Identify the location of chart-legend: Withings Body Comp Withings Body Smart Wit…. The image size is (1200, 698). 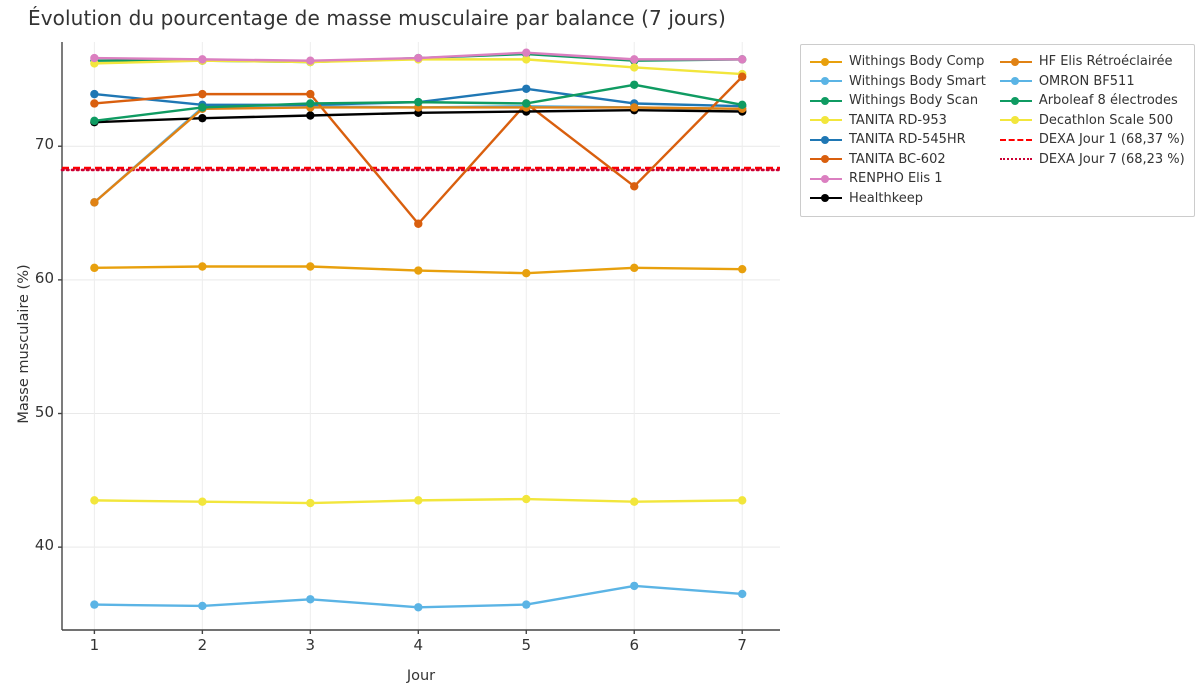
(997, 130).